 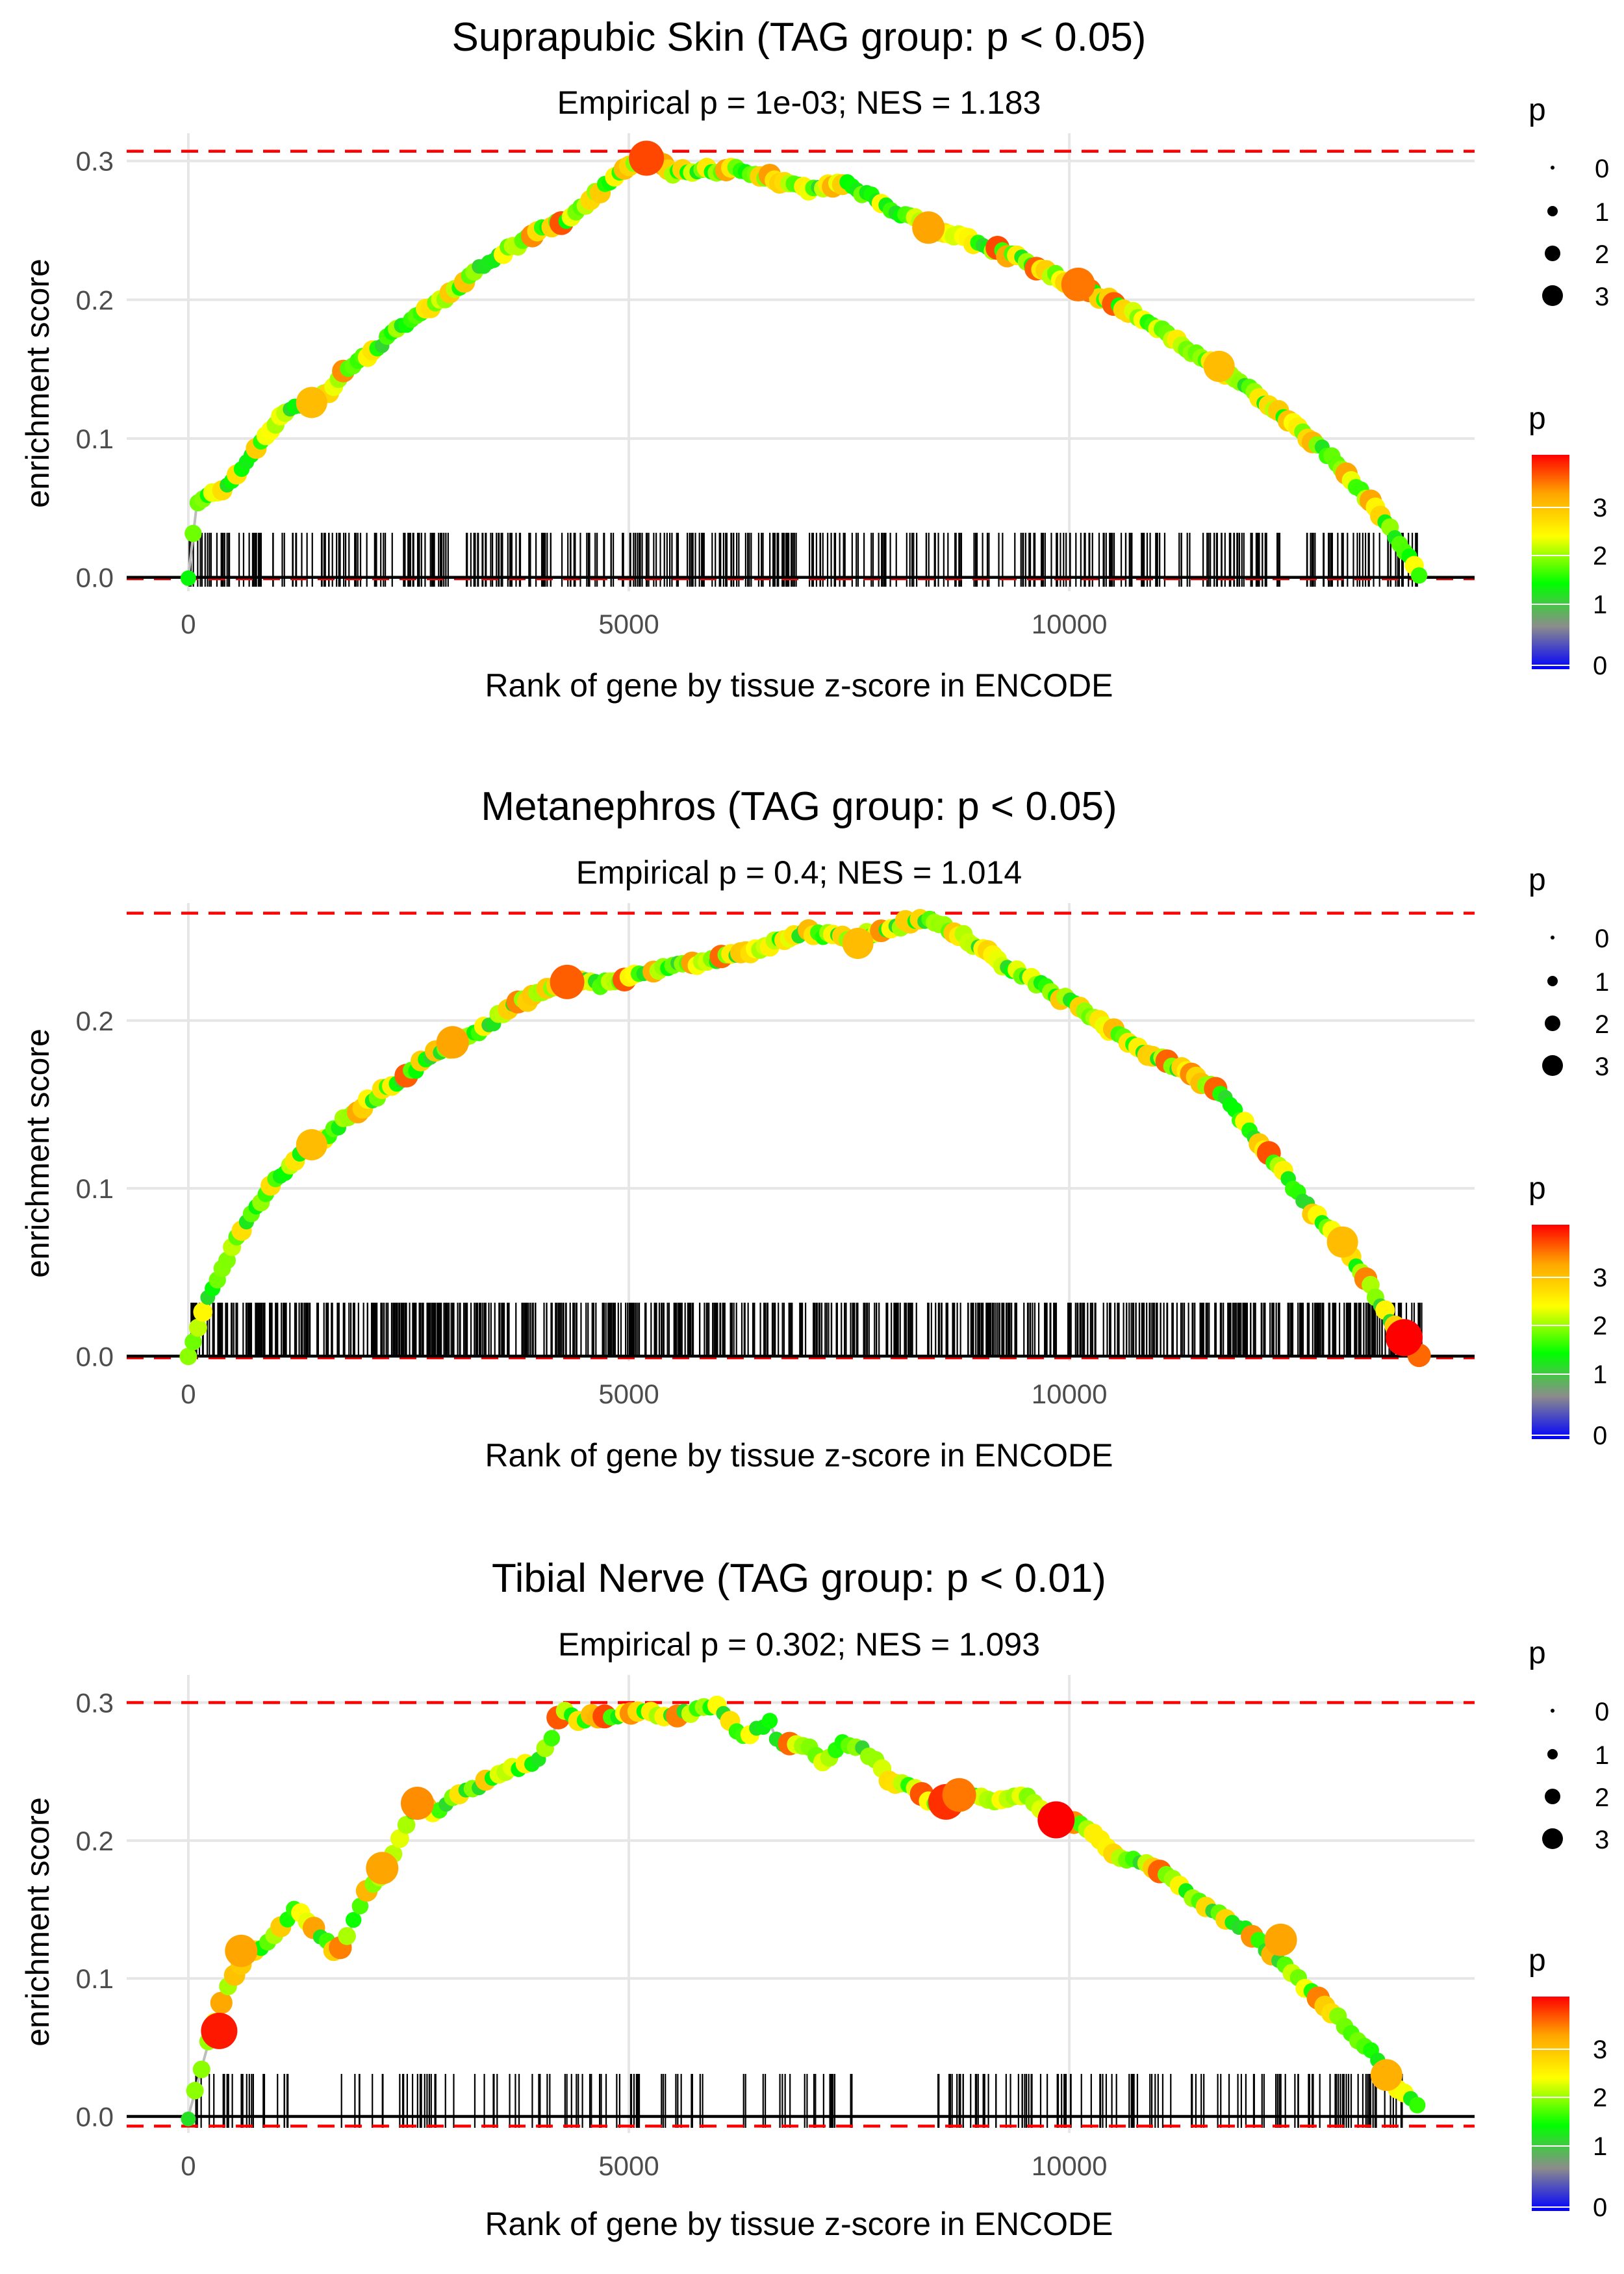 I want to click on panel-3-points, so click(x=803, y=1911).